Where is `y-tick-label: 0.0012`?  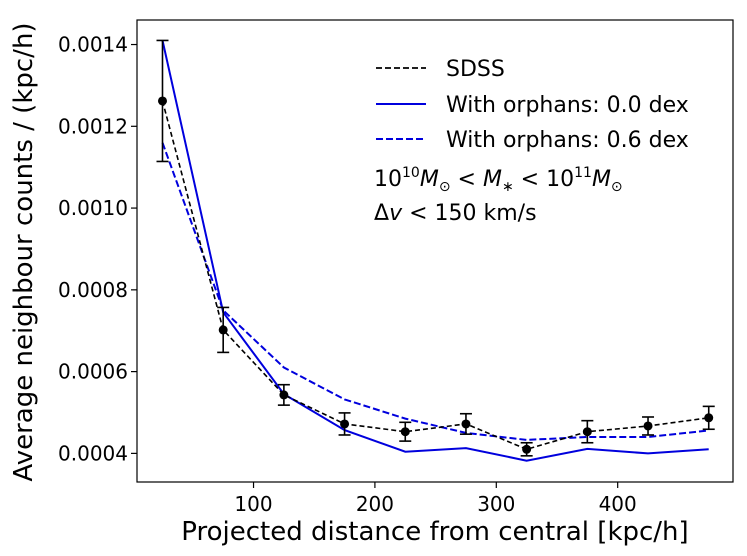 y-tick-label: 0.0012 is located at coordinates (93, 126).